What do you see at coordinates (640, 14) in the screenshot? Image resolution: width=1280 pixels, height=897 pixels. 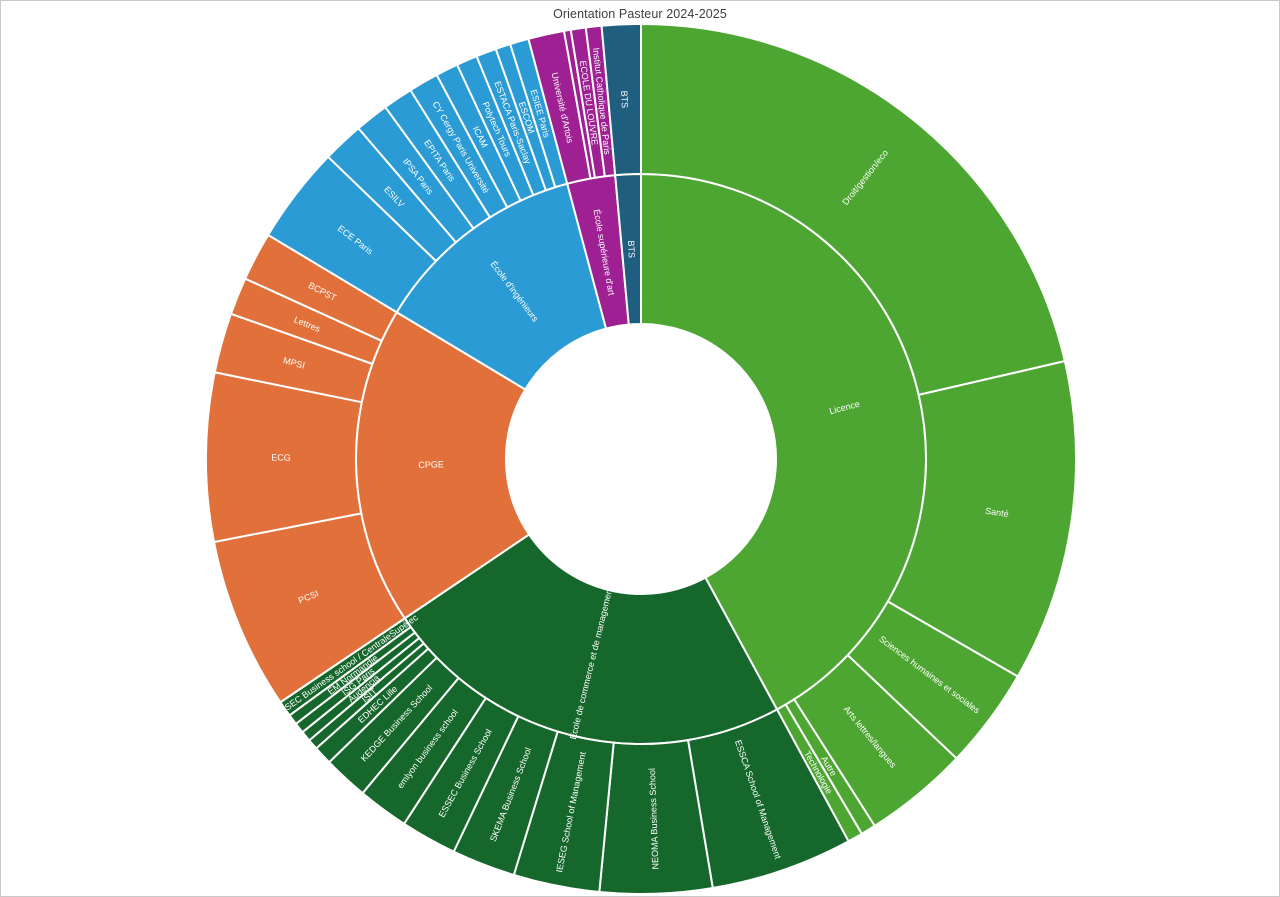 I see `chart-title: Orientation Pasteur 2024-2025` at bounding box center [640, 14].